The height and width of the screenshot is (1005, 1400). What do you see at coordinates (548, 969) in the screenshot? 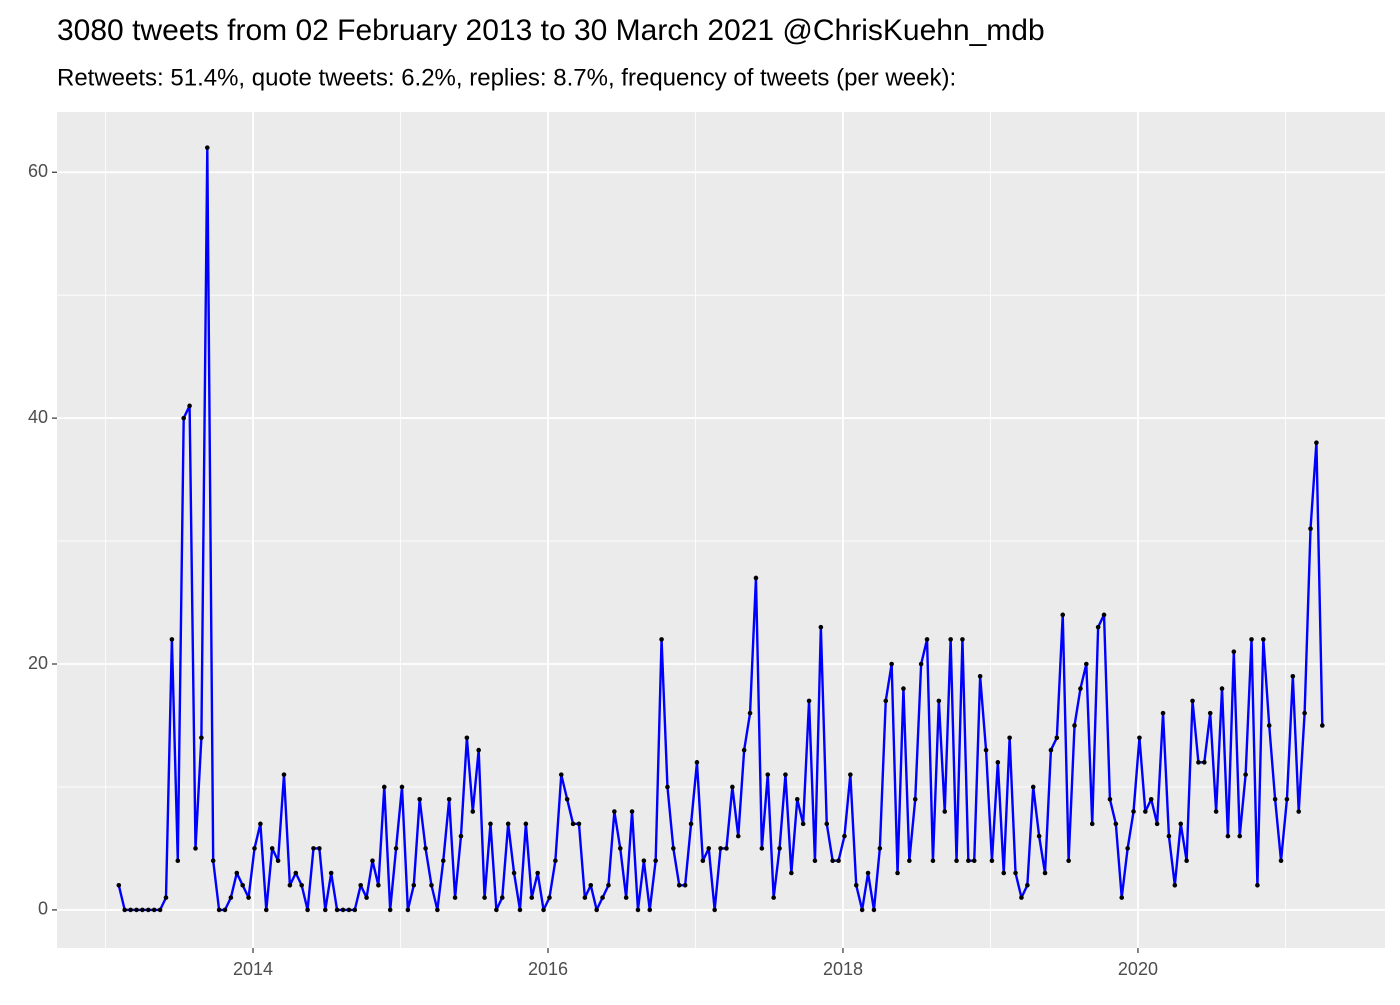
I see `x-tick-label: 2016` at bounding box center [548, 969].